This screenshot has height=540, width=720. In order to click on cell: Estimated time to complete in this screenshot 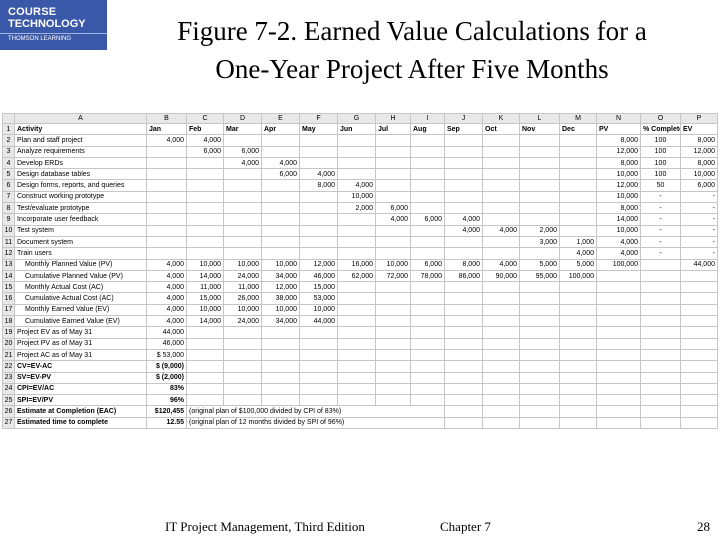, I will do `click(80, 423)`.